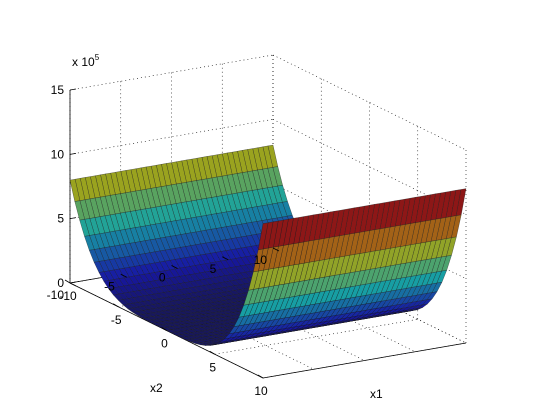 This screenshot has height=420, width=560. What do you see at coordinates (60, 219) in the screenshot?
I see `z-tick-label: 5` at bounding box center [60, 219].